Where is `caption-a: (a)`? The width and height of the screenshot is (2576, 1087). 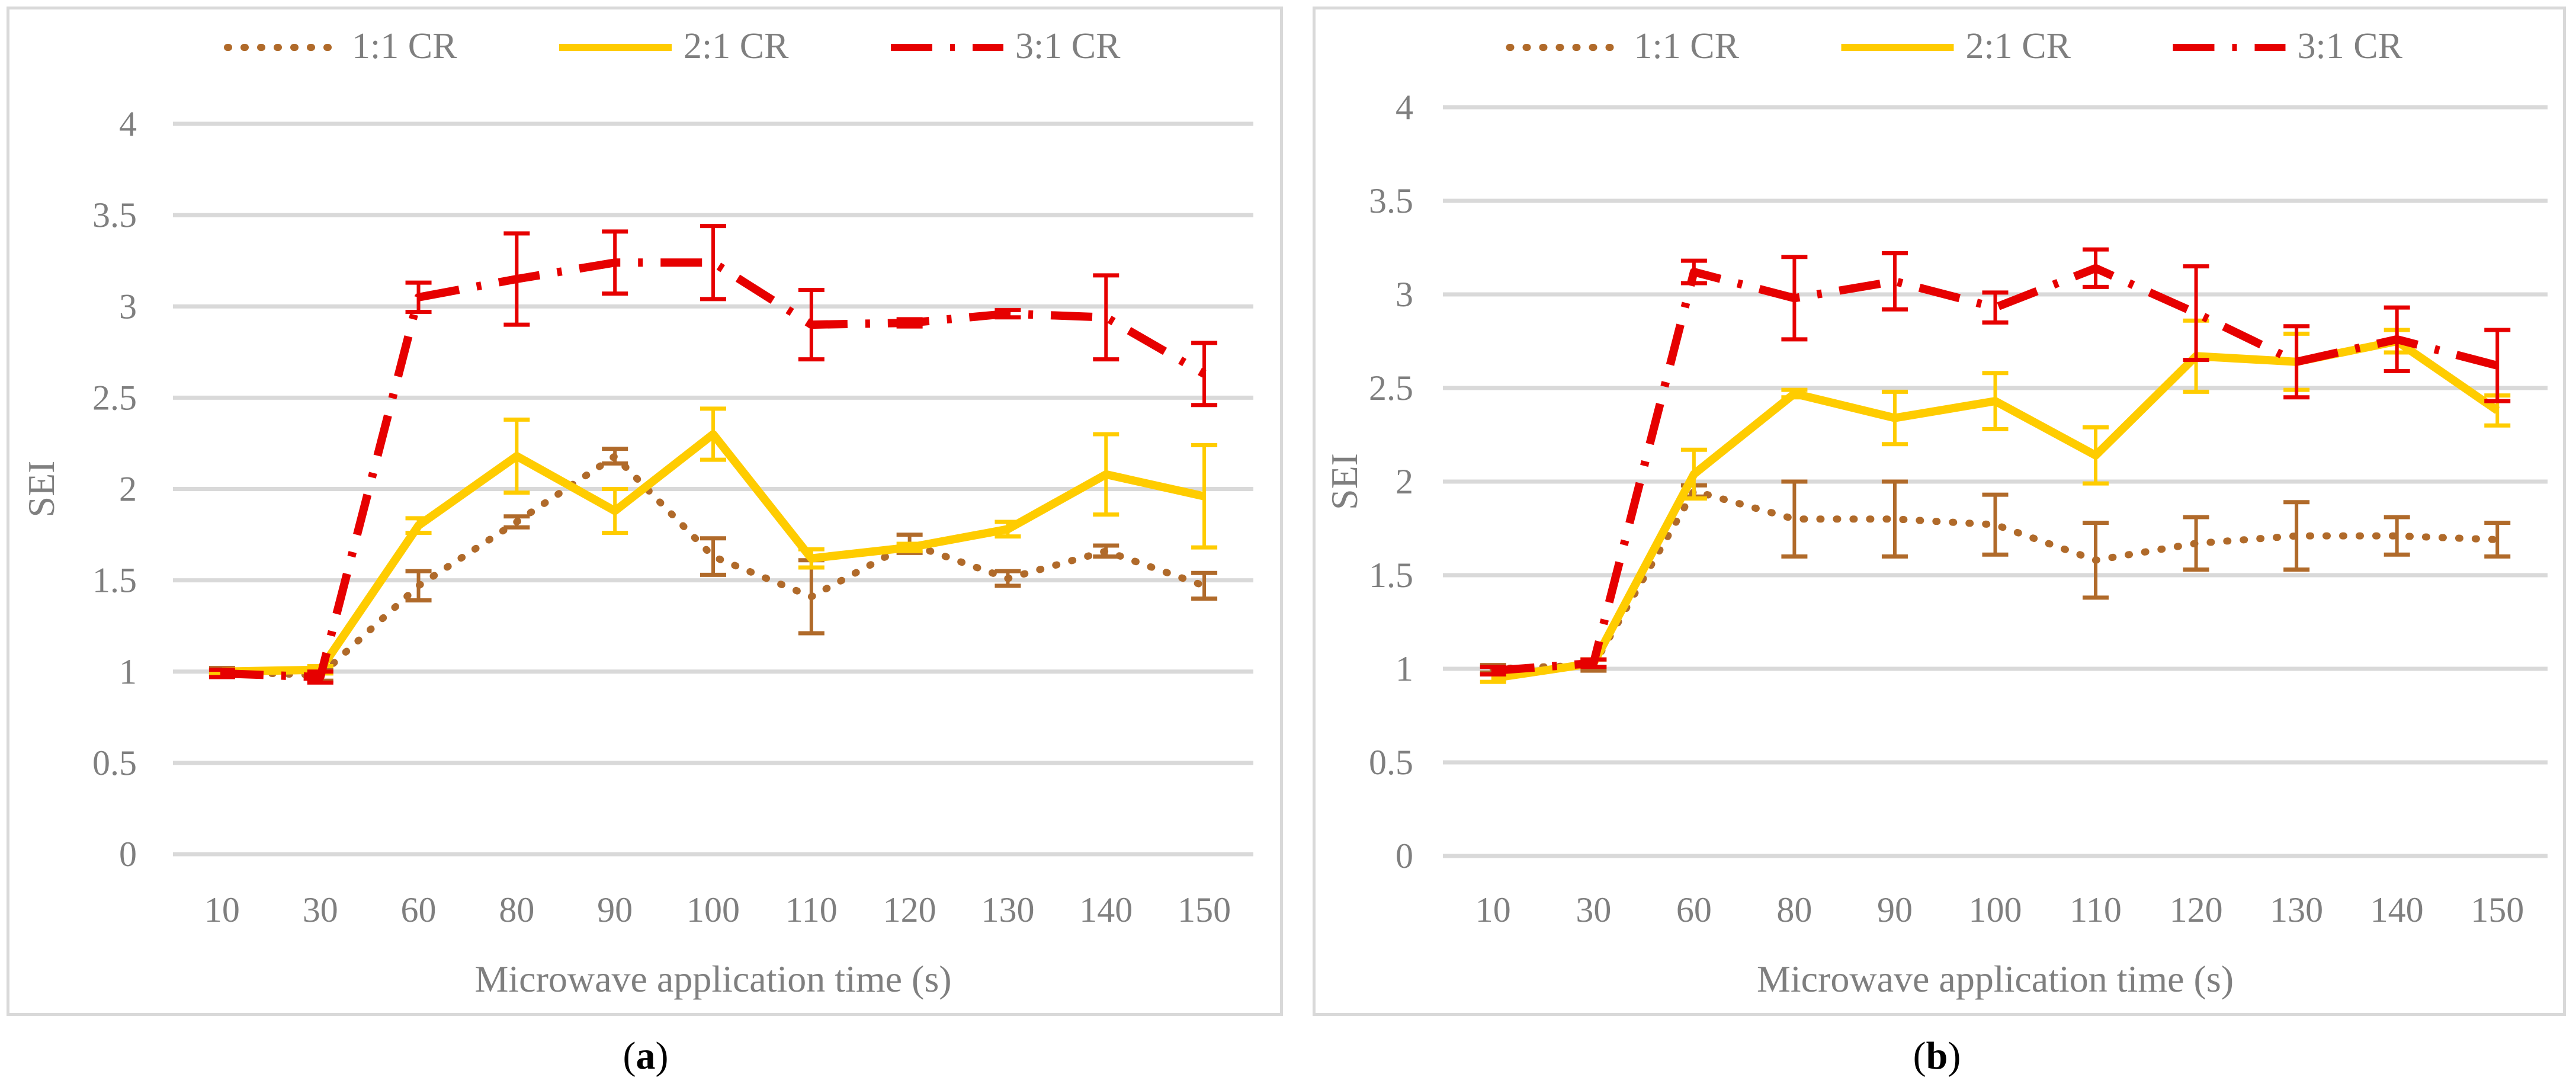
caption-a: (a) is located at coordinates (646, 1056).